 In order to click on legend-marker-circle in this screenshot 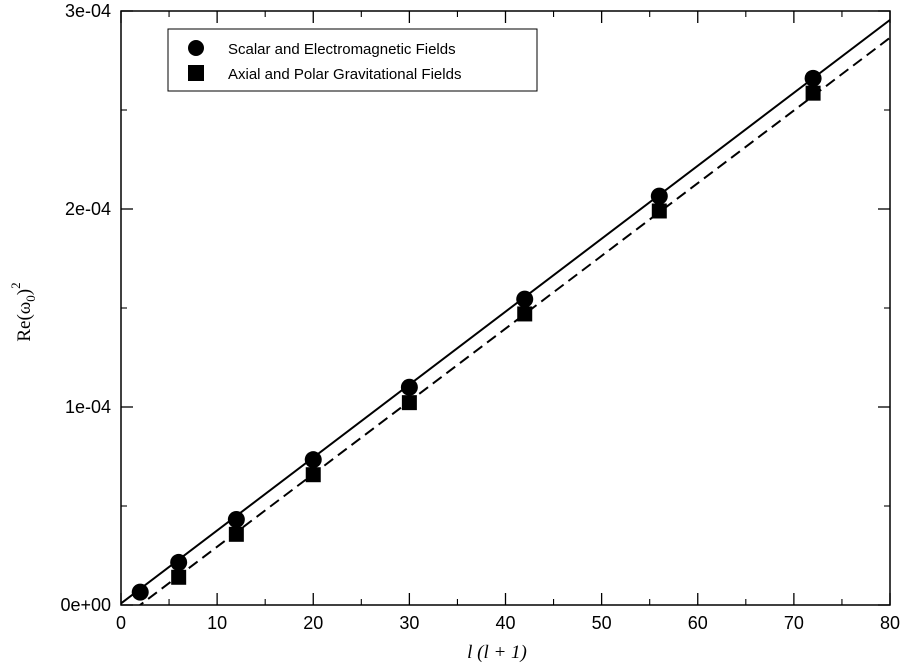, I will do `click(196, 48)`.